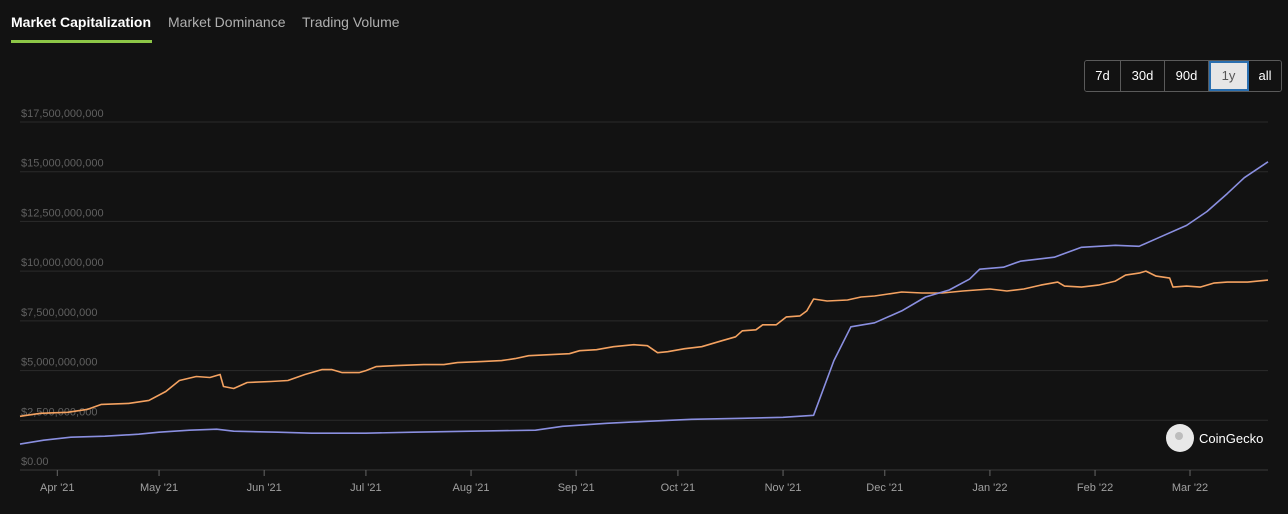 This screenshot has width=1288, height=514. What do you see at coordinates (62, 164) in the screenshot?
I see `y-tick-label: $15,000,000,000` at bounding box center [62, 164].